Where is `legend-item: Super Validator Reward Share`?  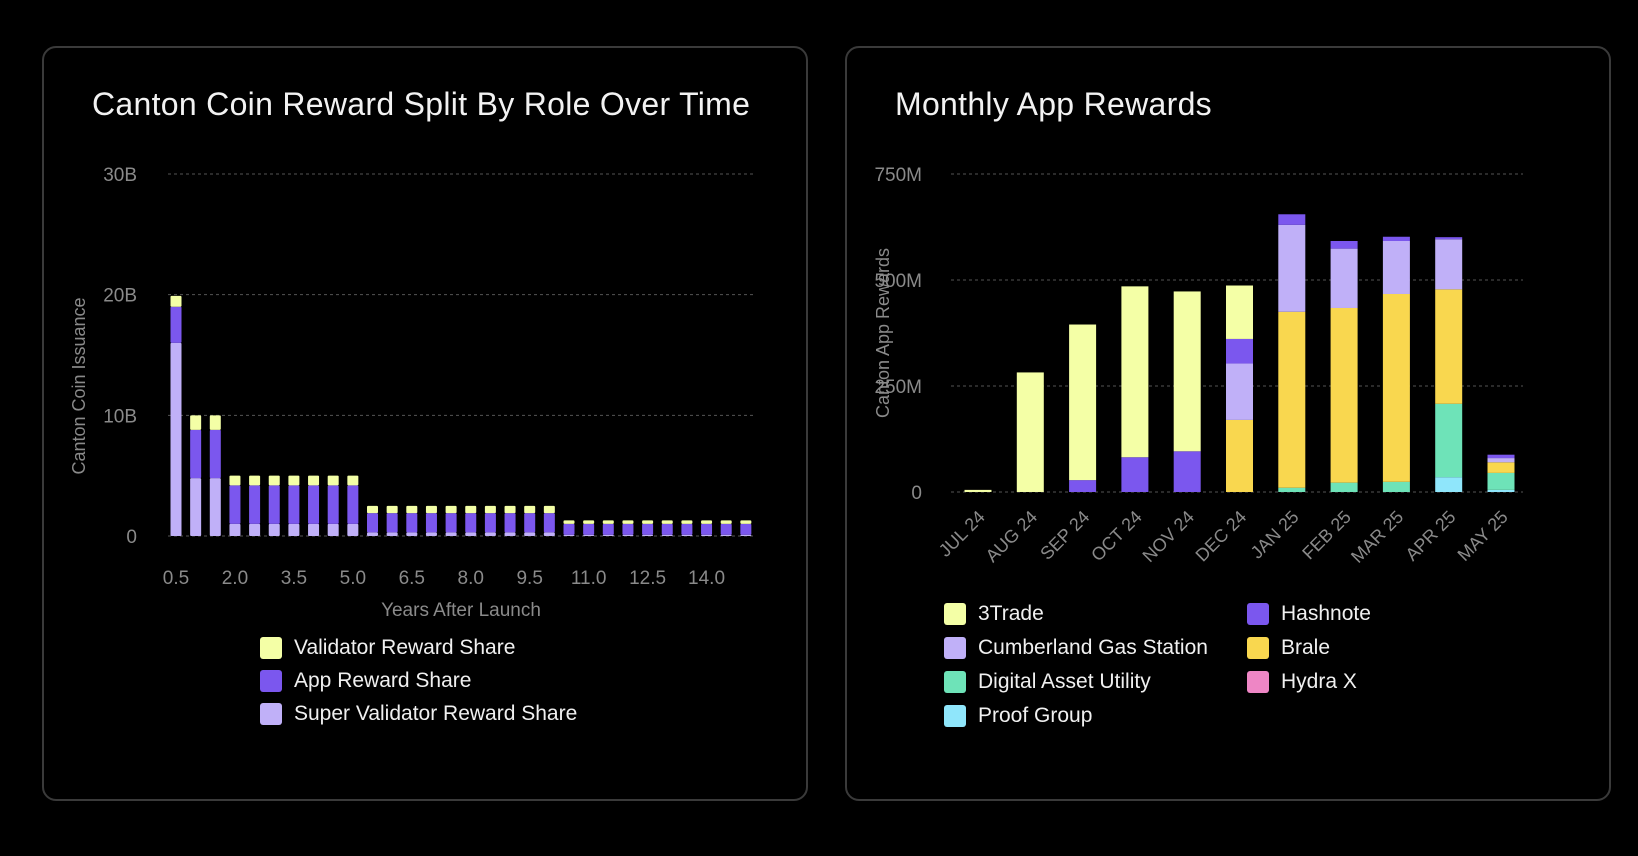 legend-item: Super Validator Reward Share is located at coordinates (418, 714).